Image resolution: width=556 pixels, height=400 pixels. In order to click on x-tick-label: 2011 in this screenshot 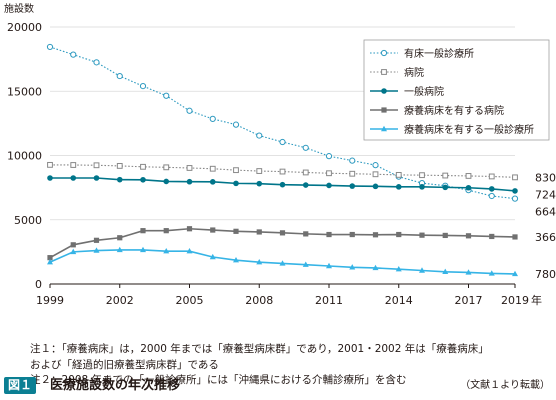, I will do `click(329, 300)`.